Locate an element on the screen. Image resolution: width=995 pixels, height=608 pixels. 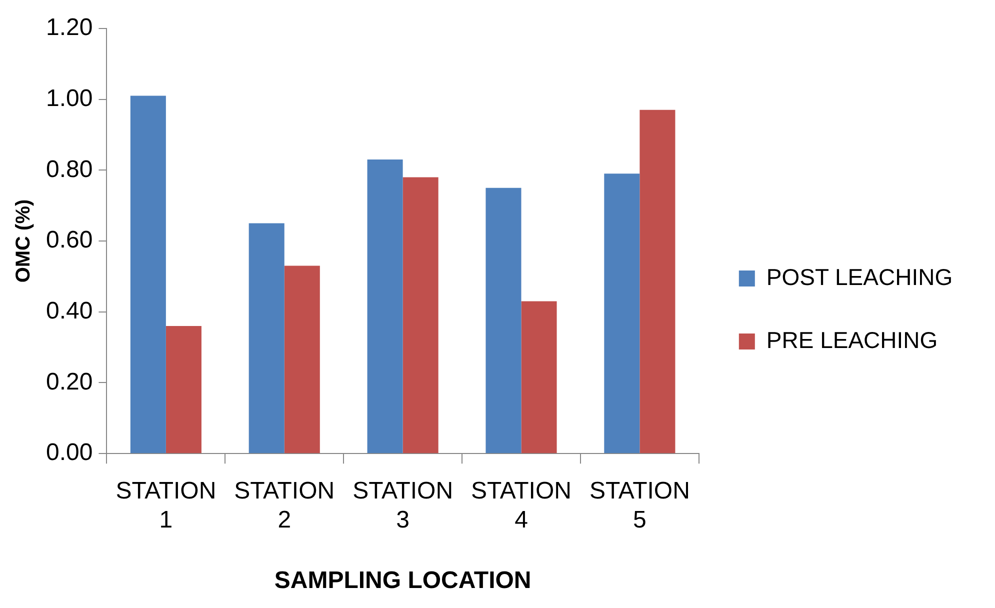
x-tick-label: STATION 4 is located at coordinates (521, 506).